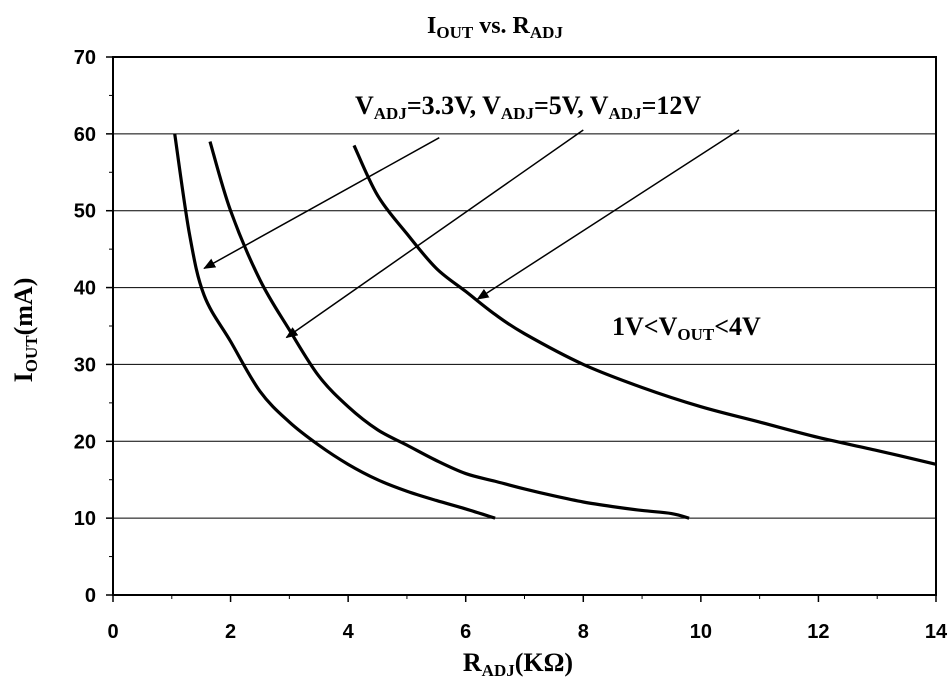 The height and width of the screenshot is (677, 950). What do you see at coordinates (701, 632) in the screenshot?
I see `x-tick-label: 10` at bounding box center [701, 632].